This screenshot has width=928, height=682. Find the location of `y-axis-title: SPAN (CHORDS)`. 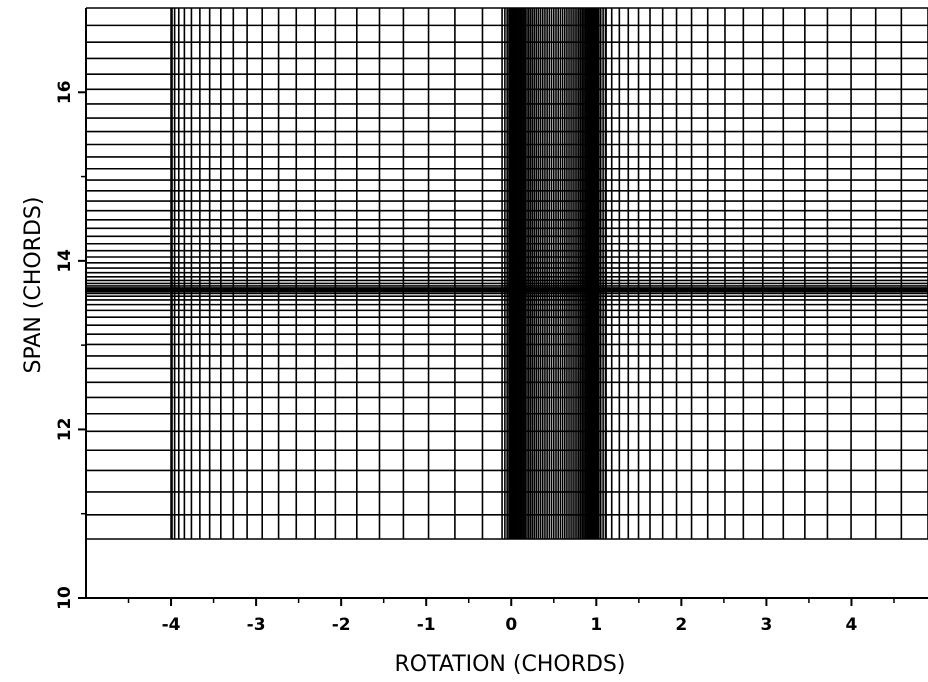

y-axis-title: SPAN (CHORDS) is located at coordinates (33, 285).